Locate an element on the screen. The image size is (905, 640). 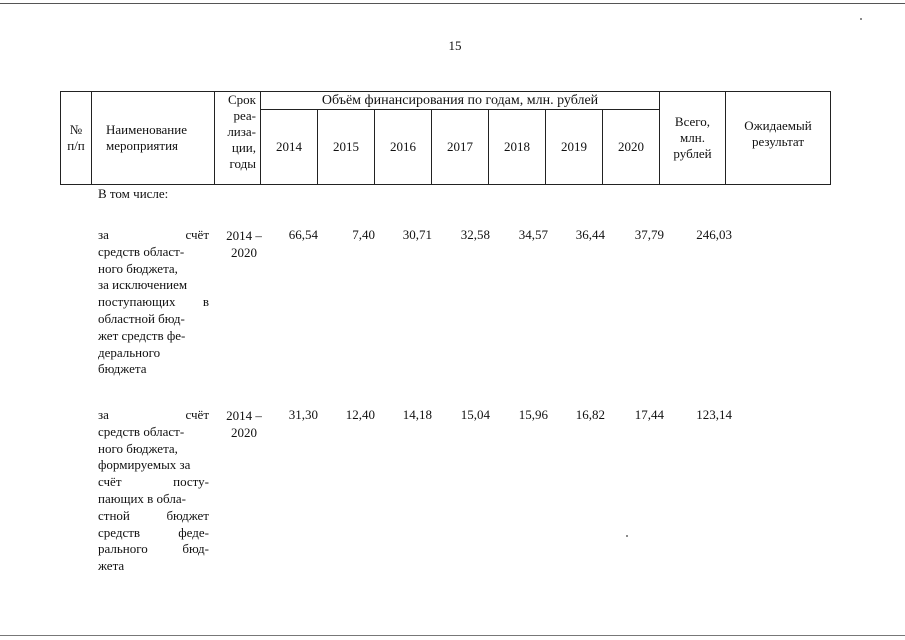
header-year: 2019 is located at coordinates (574, 147).